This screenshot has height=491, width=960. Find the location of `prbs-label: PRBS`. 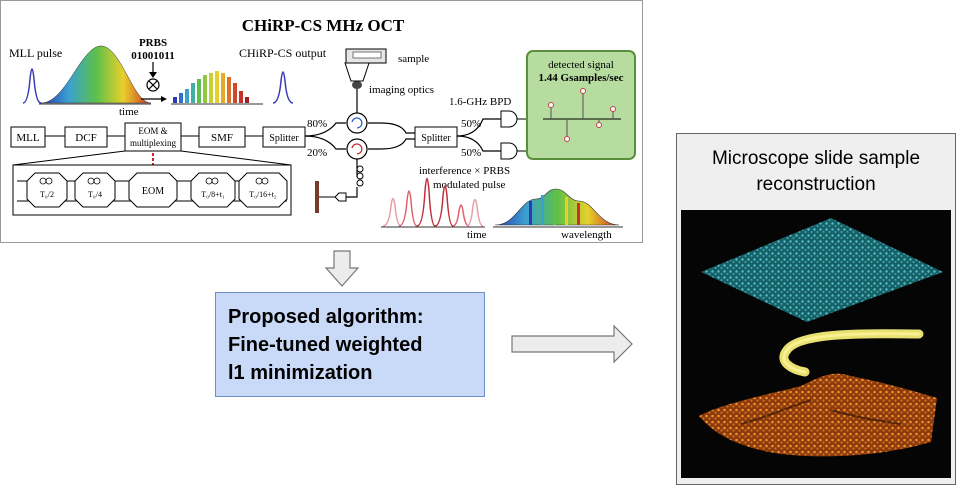

prbs-label: PRBS is located at coordinates (153, 43).